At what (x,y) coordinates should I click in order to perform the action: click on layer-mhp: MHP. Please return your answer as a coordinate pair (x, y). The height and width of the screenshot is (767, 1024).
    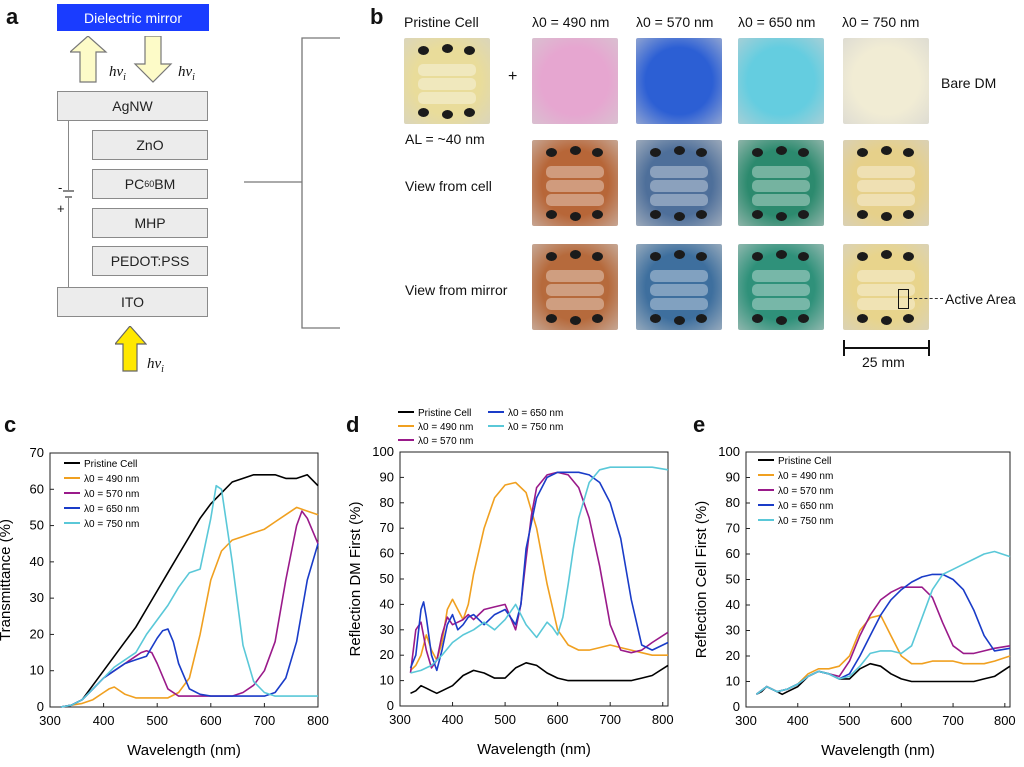
    Looking at the image, I should click on (150, 223).